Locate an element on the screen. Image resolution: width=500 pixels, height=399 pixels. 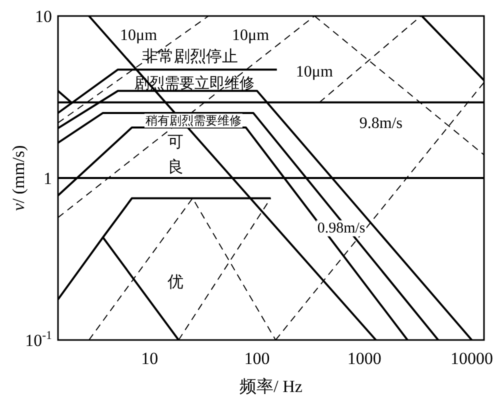
y-axis-title: v/ (mm/s) is located at coordinates (18, 178).